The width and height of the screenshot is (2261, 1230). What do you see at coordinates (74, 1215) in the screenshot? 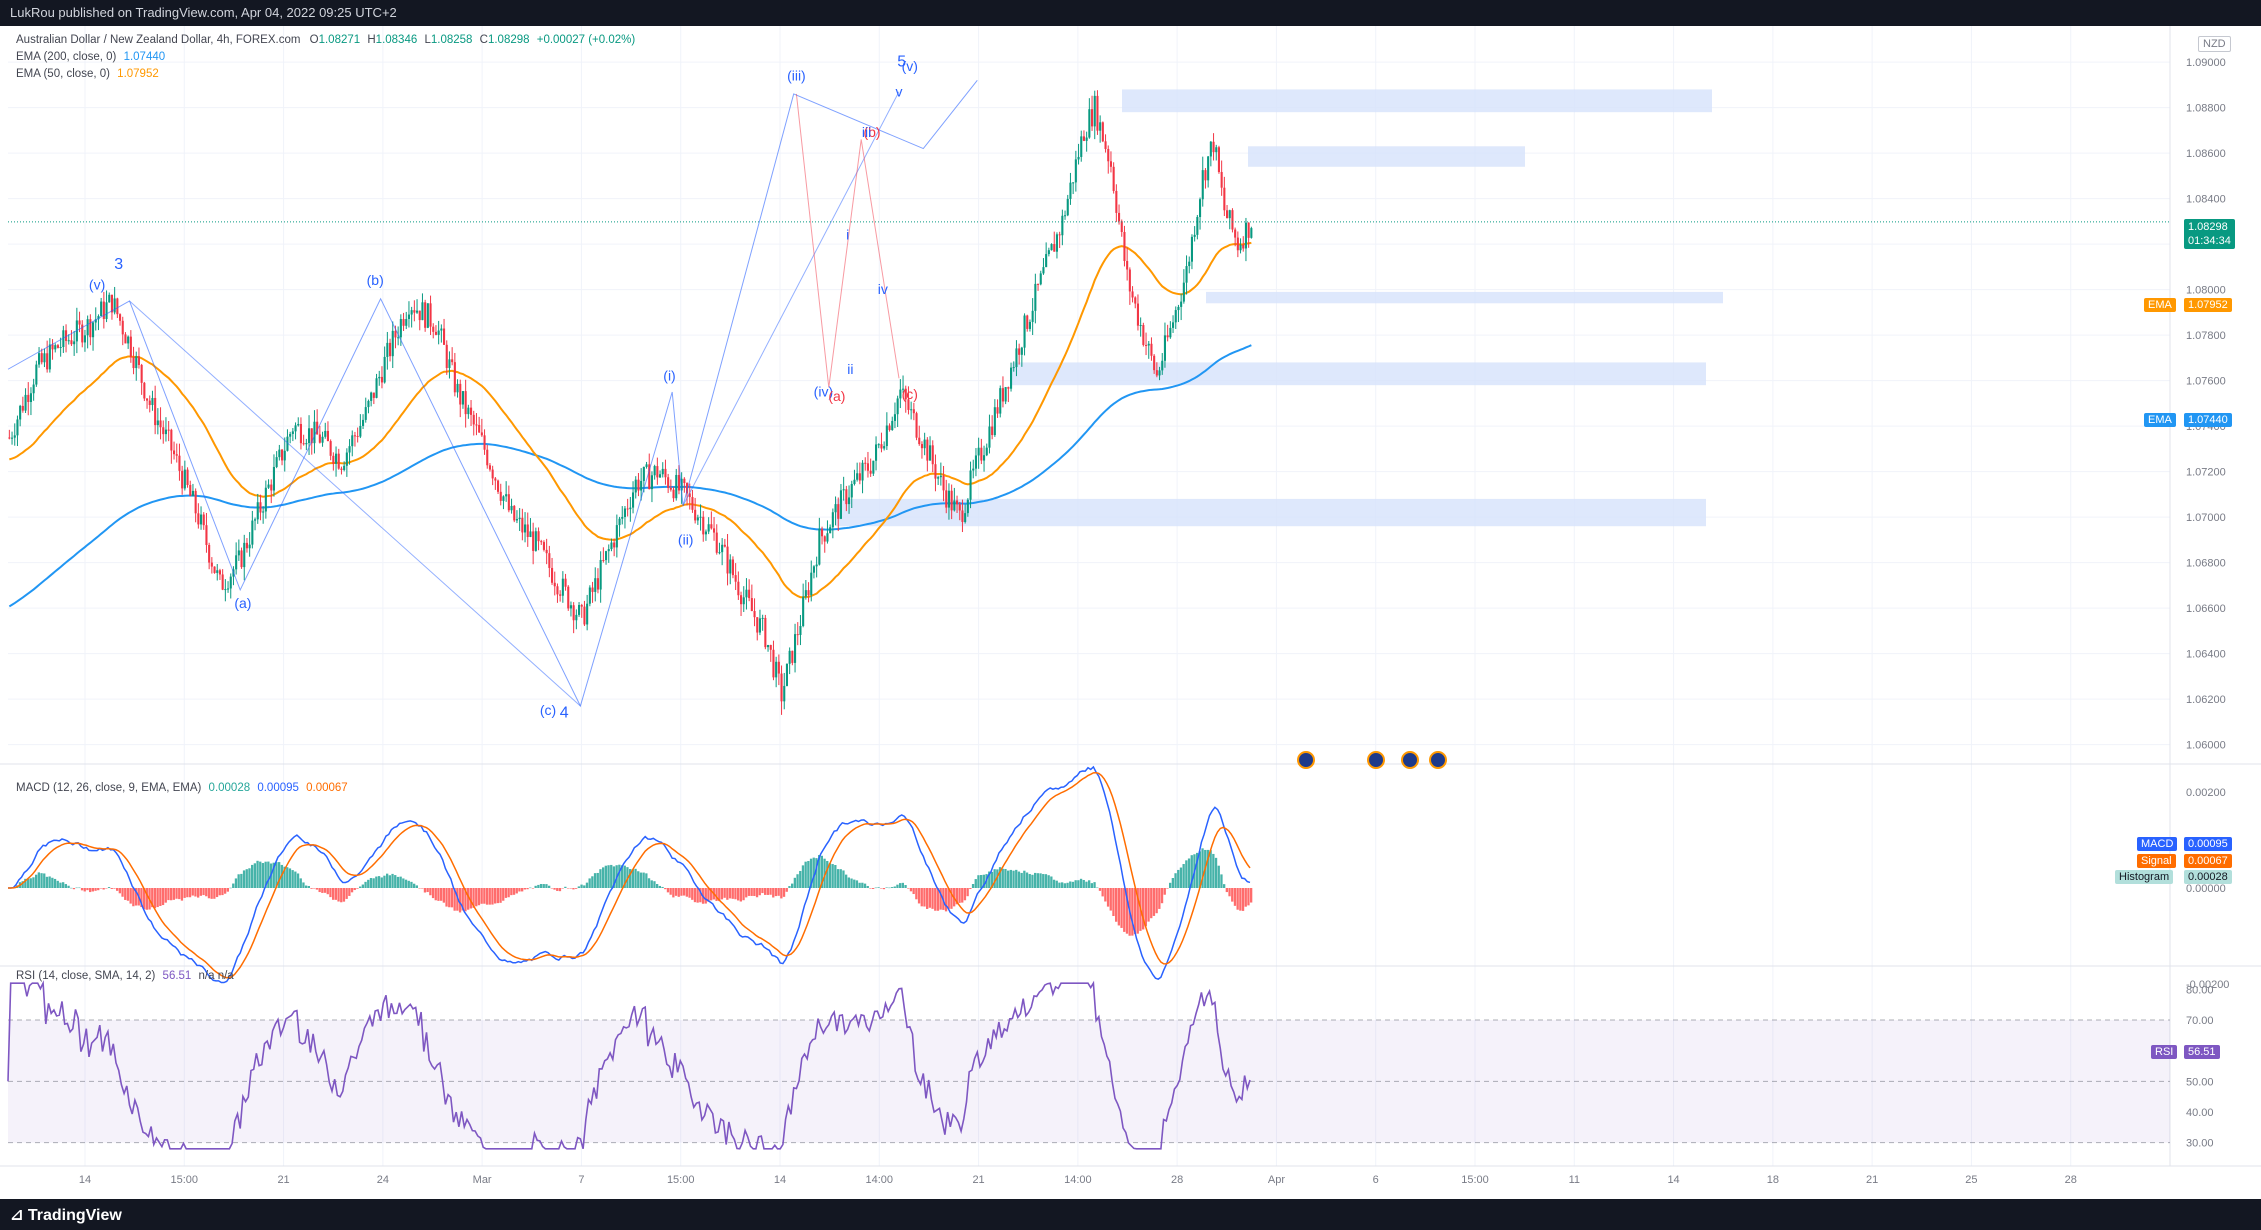
I see `tv-logo-text: TradingView` at bounding box center [74, 1215].